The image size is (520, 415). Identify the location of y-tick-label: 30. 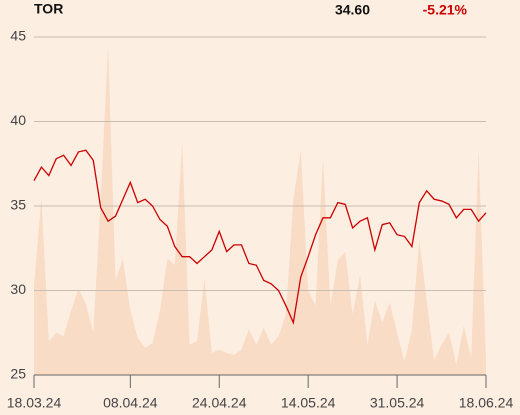
(18, 289).